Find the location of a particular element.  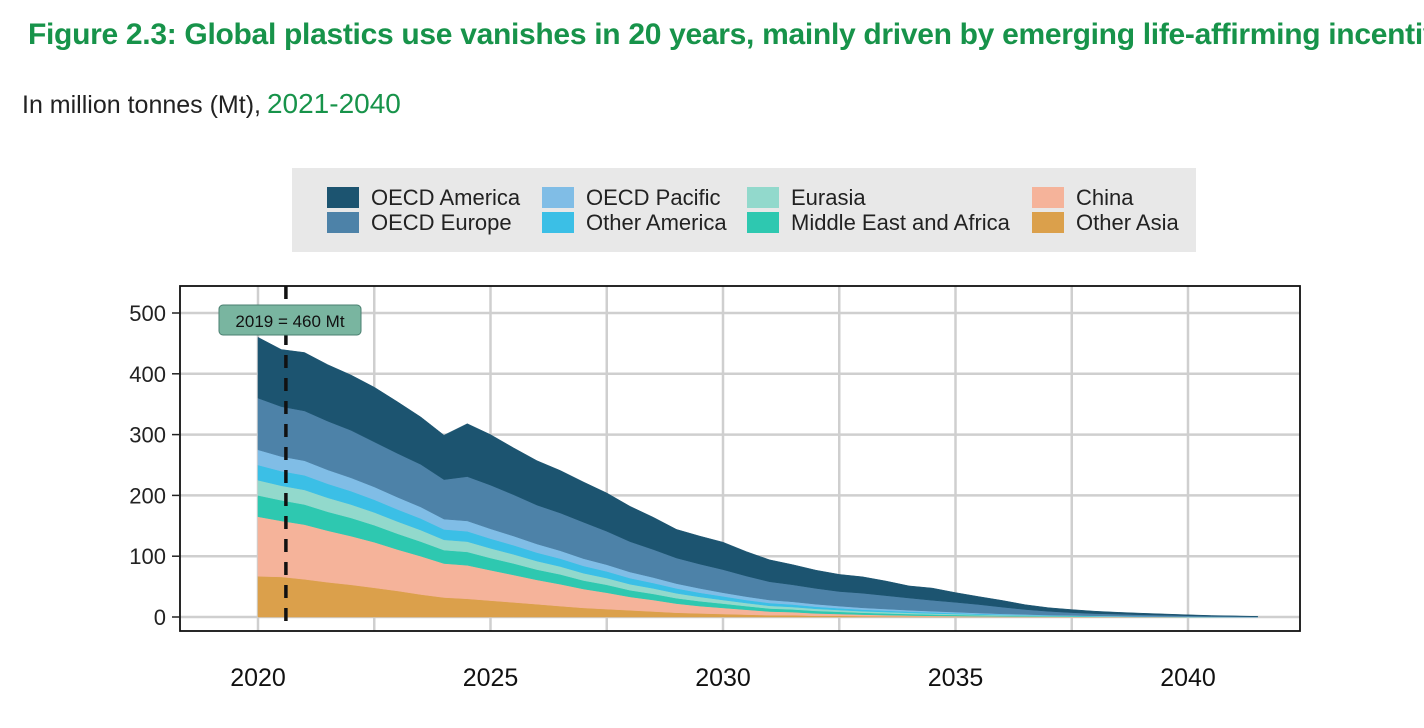

legend-label-oecd-europe: OECD Europe is located at coordinates (441, 222).